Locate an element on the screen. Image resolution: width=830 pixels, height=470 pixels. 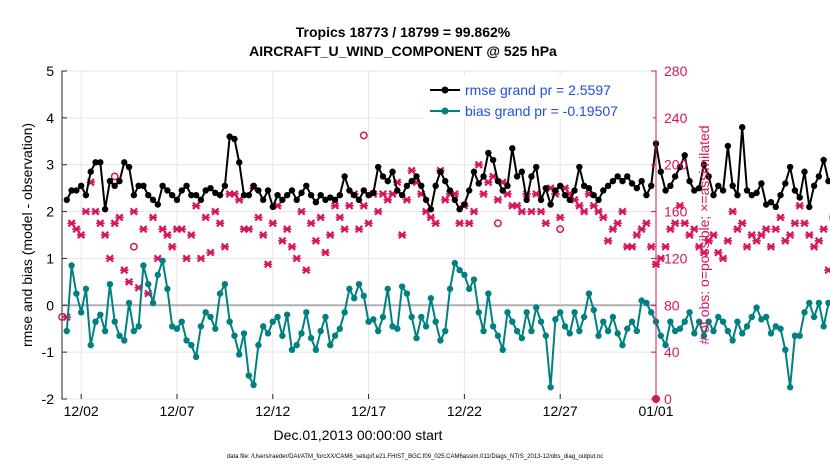
x-tick-label-3: 12/17 is located at coordinates (368, 411).